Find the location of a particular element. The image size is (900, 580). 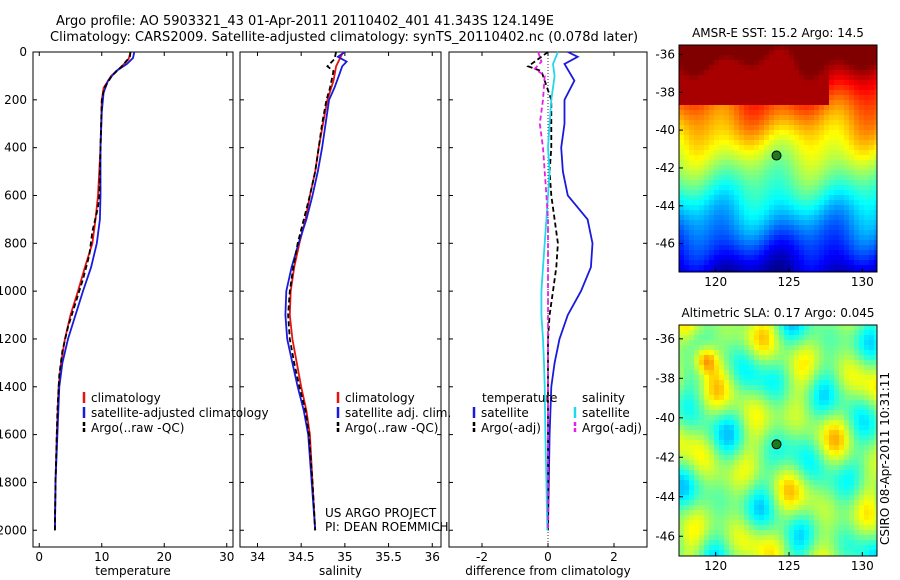

map-x-tick-label: 125 is located at coordinates (789, 282).